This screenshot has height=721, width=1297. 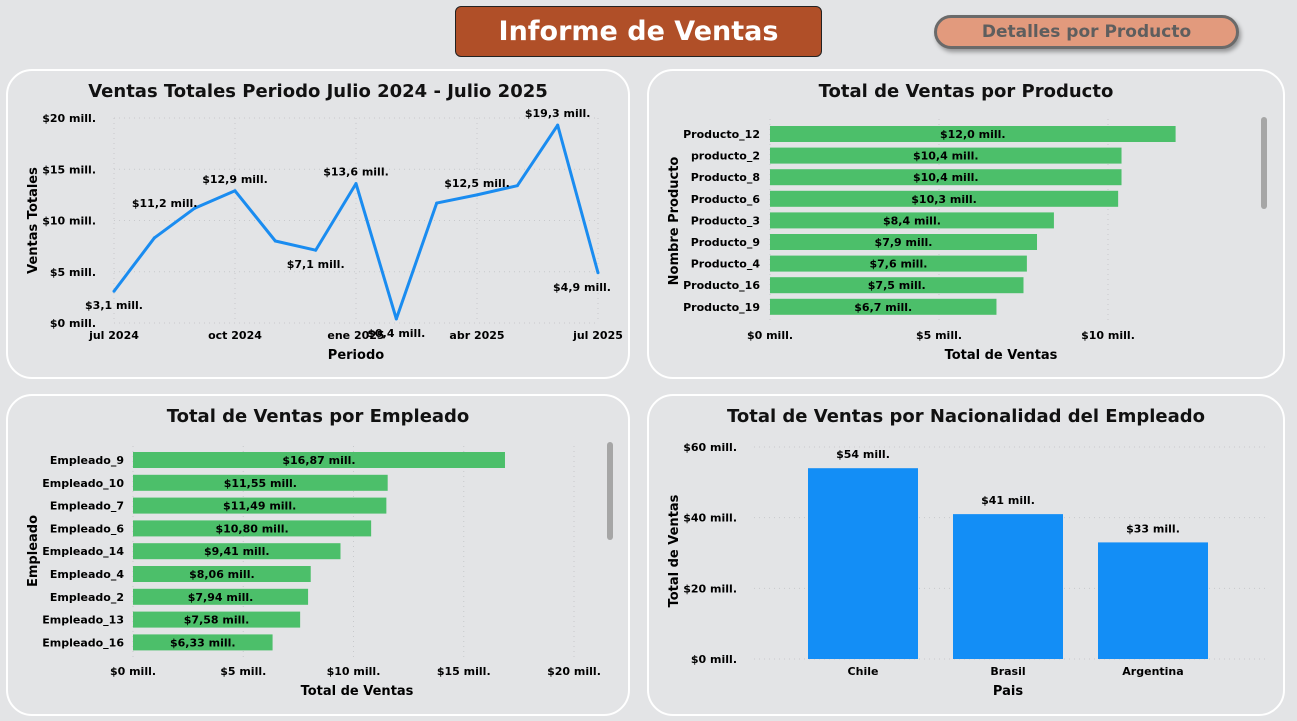 I want to click on product-x-tick: $0 mill., so click(x=770, y=335).